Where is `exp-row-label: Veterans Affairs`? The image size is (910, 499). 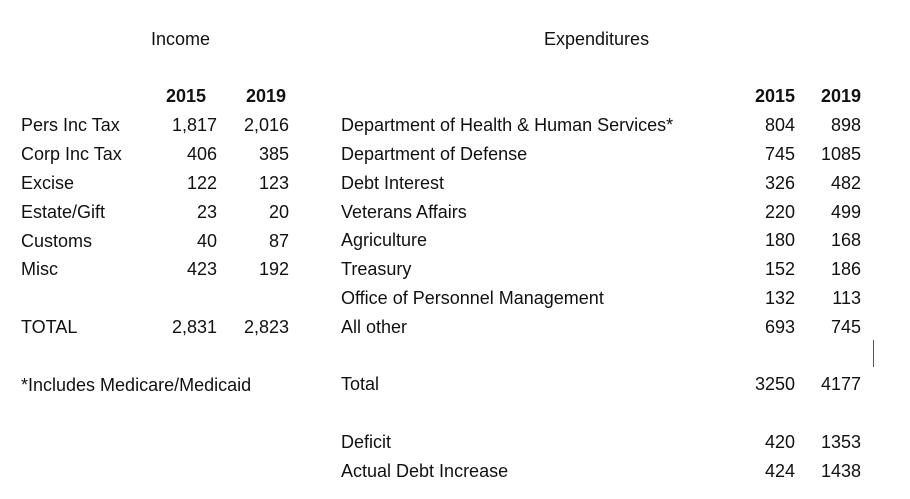
exp-row-label: Veterans Affairs is located at coordinates (404, 212).